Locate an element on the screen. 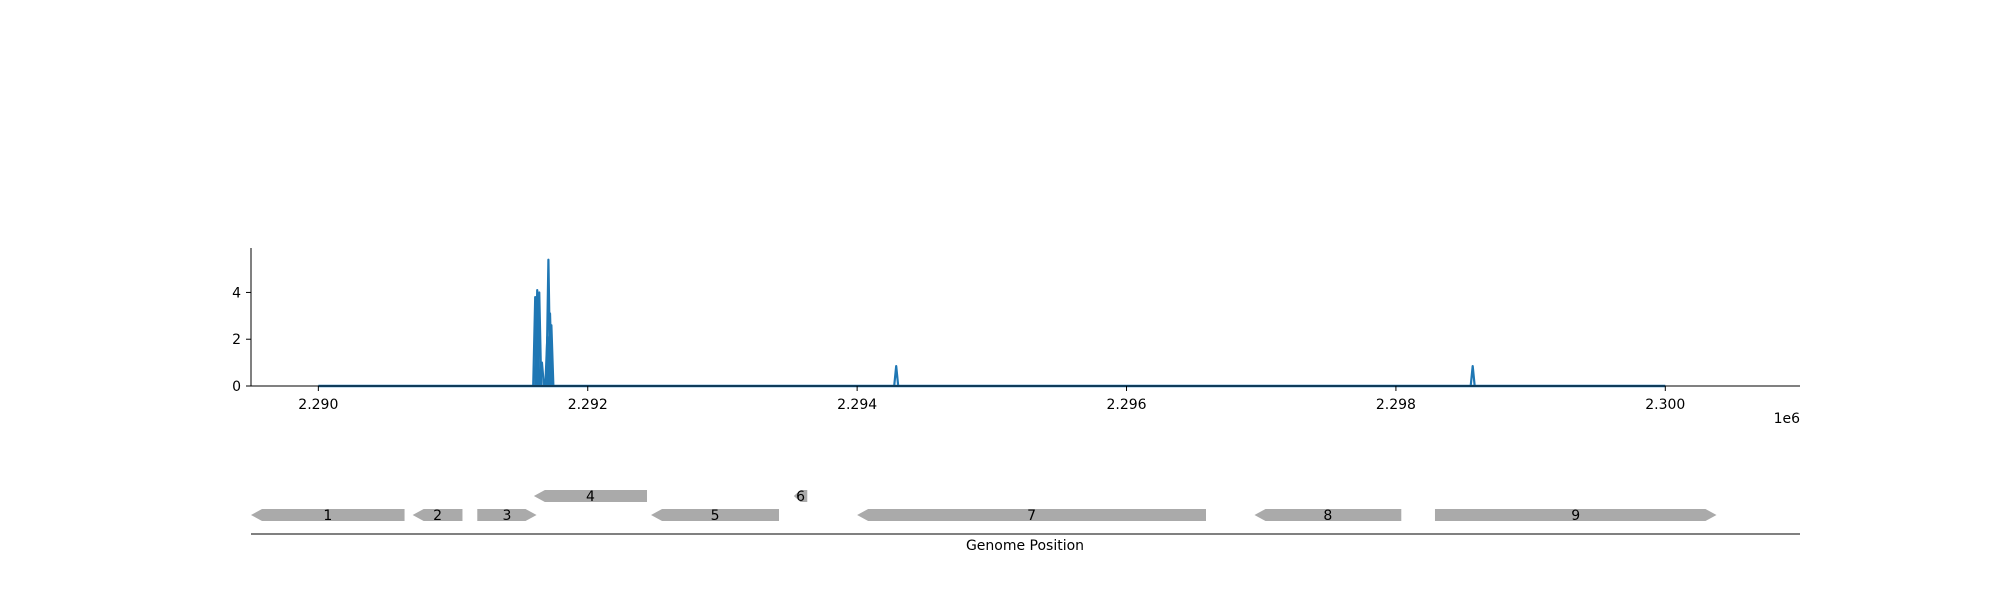 The width and height of the screenshot is (2000, 600). x-tick-label: 2.296 is located at coordinates (1126, 405).